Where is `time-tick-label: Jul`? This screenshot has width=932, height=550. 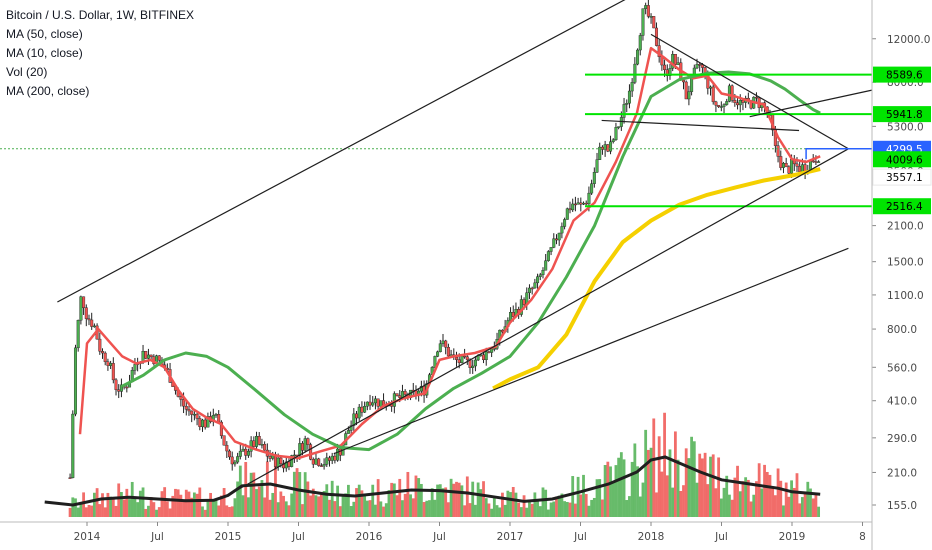 time-tick-label: Jul is located at coordinates (721, 537).